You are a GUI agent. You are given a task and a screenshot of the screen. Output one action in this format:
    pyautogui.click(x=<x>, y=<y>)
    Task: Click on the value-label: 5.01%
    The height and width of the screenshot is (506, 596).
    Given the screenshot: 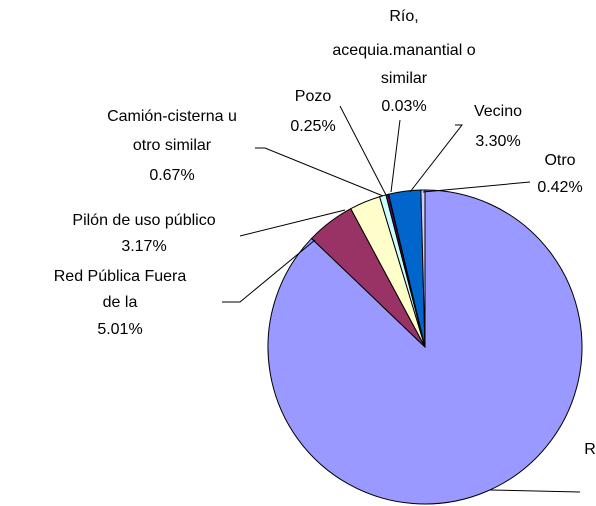 What is the action you would take?
    pyautogui.click(x=120, y=329)
    